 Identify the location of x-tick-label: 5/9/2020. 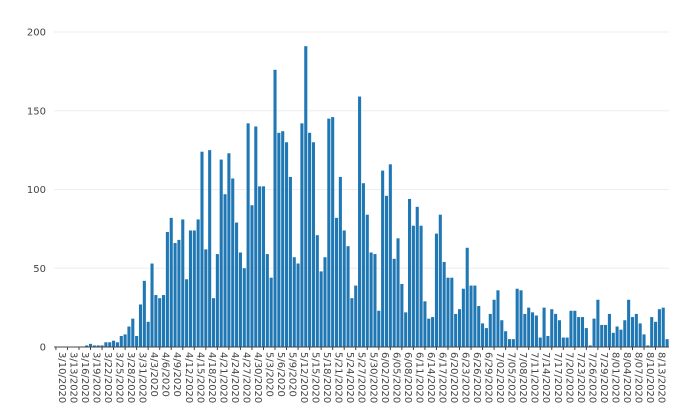
(292, 374).